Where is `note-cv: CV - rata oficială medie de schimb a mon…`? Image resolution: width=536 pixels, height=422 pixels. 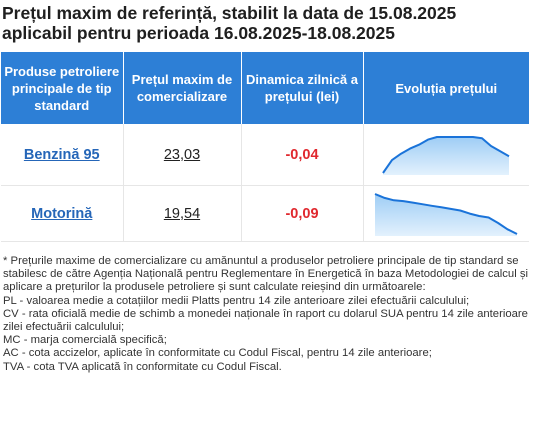
note-cv: CV - rata oficială medie de schimb a mon… is located at coordinates (265, 320).